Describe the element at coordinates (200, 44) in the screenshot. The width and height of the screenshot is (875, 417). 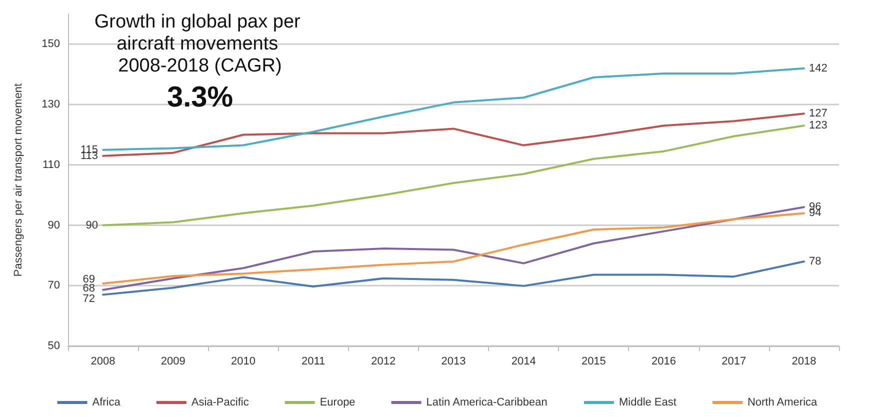
I see `text: Growth in global pax per aircraft movements 2008-2018 (CAGR)` at that location.